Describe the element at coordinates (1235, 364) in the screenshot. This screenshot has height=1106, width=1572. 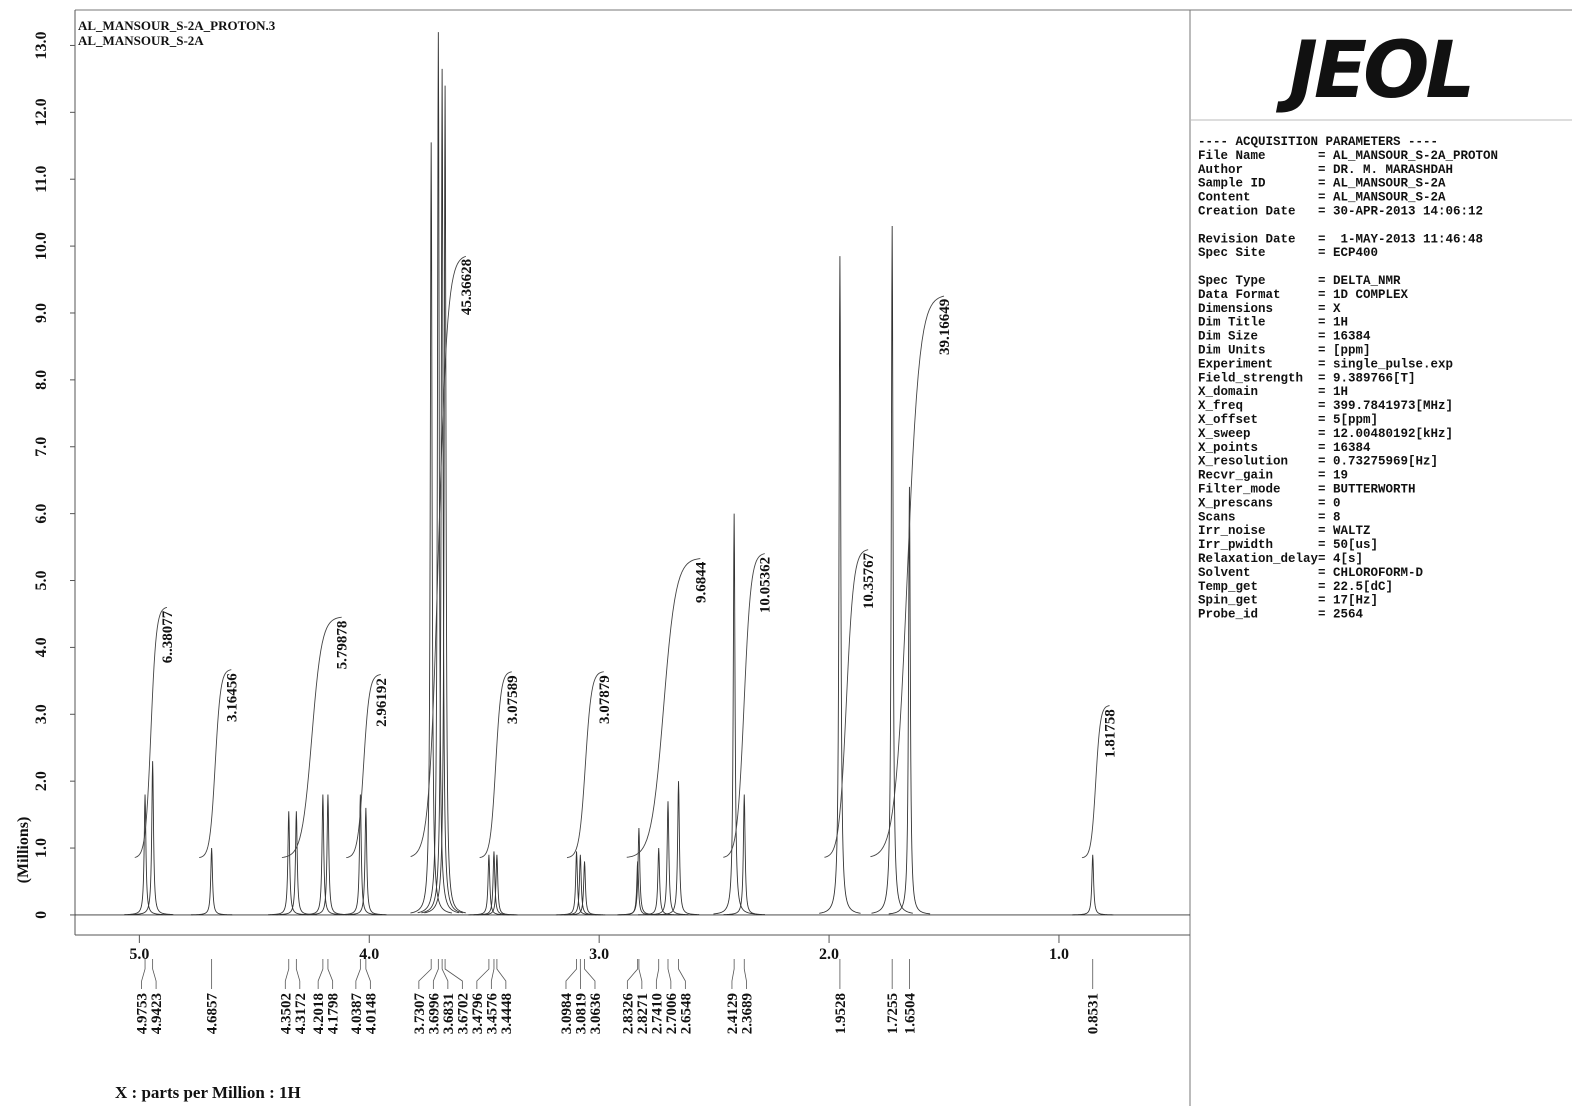
I see `param-key: Experiment` at that location.